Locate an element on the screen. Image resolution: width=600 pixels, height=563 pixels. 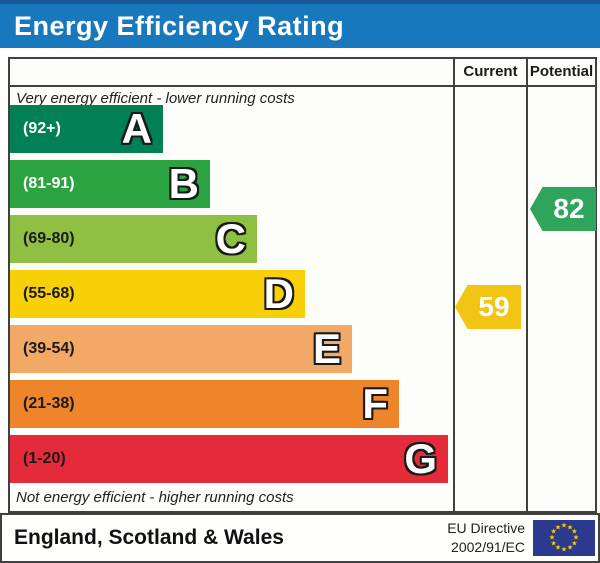
column-divider-potential is located at coordinates (527, 285).